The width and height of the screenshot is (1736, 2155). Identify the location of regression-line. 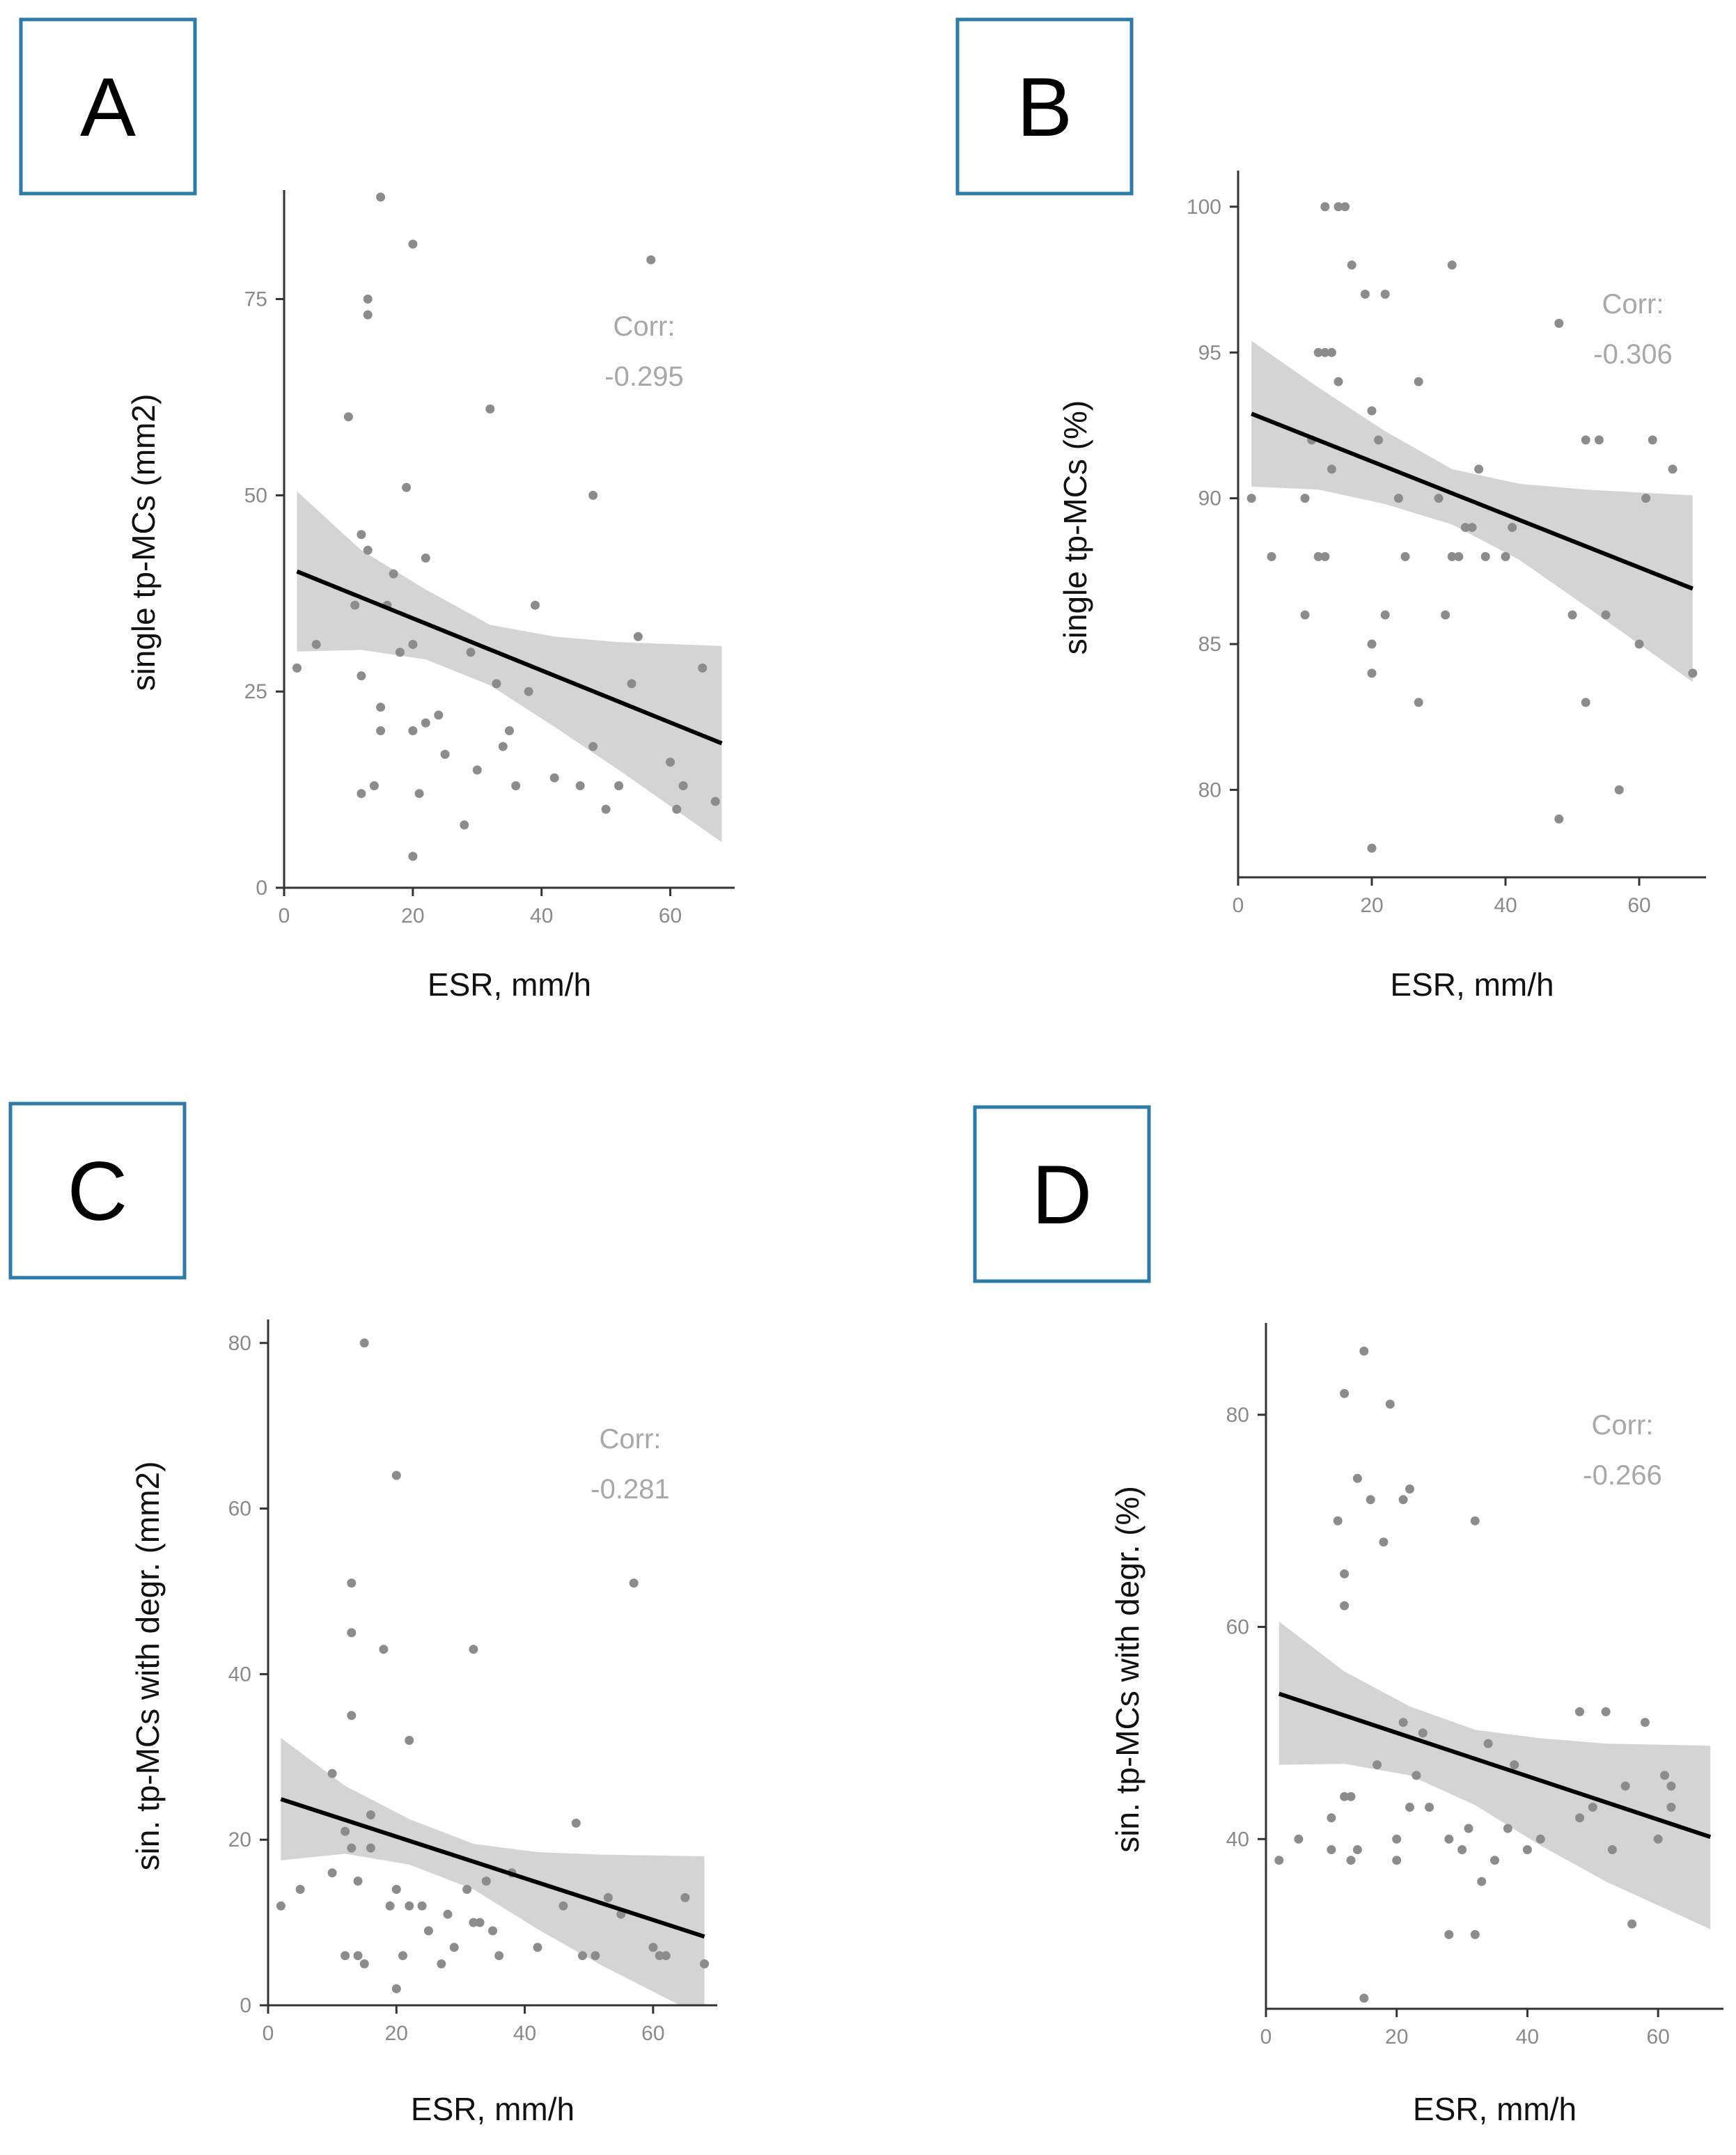
(1495, 1765).